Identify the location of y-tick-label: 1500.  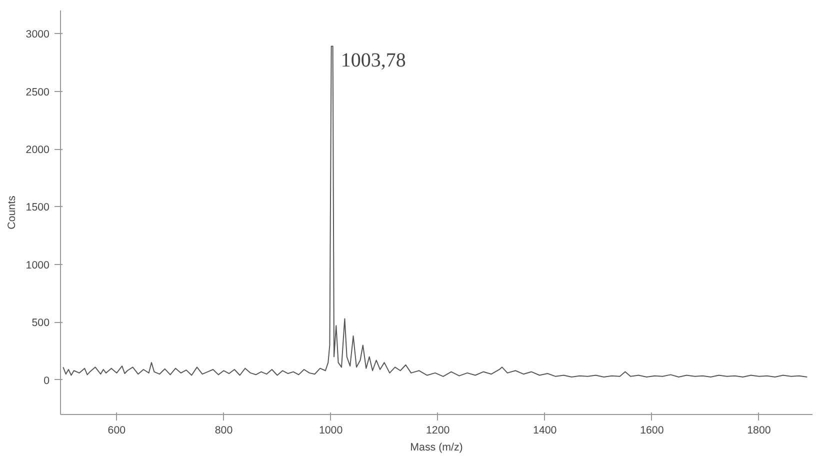
(38, 208).